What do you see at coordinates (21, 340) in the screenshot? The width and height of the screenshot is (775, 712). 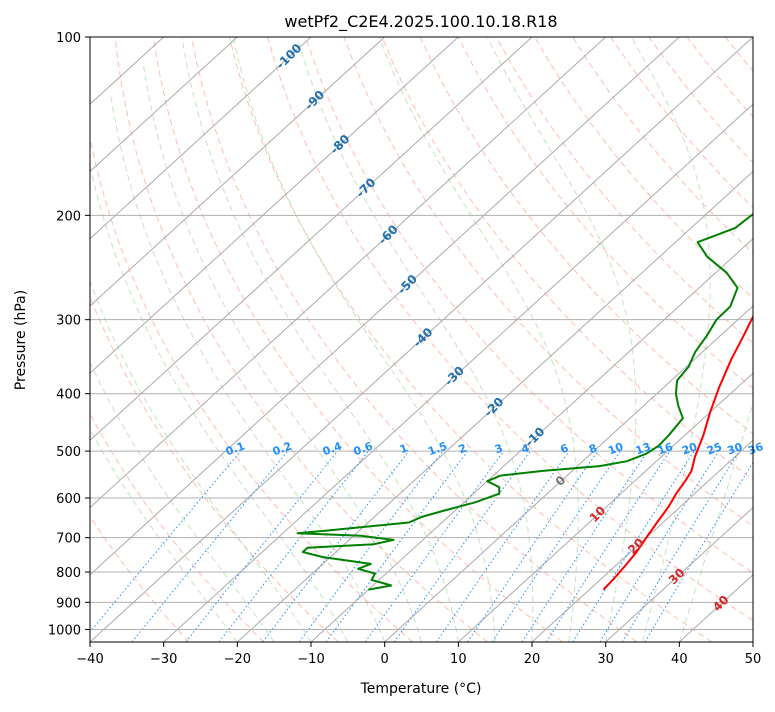 I see `y-axis-label: Pressure (hPa)` at bounding box center [21, 340].